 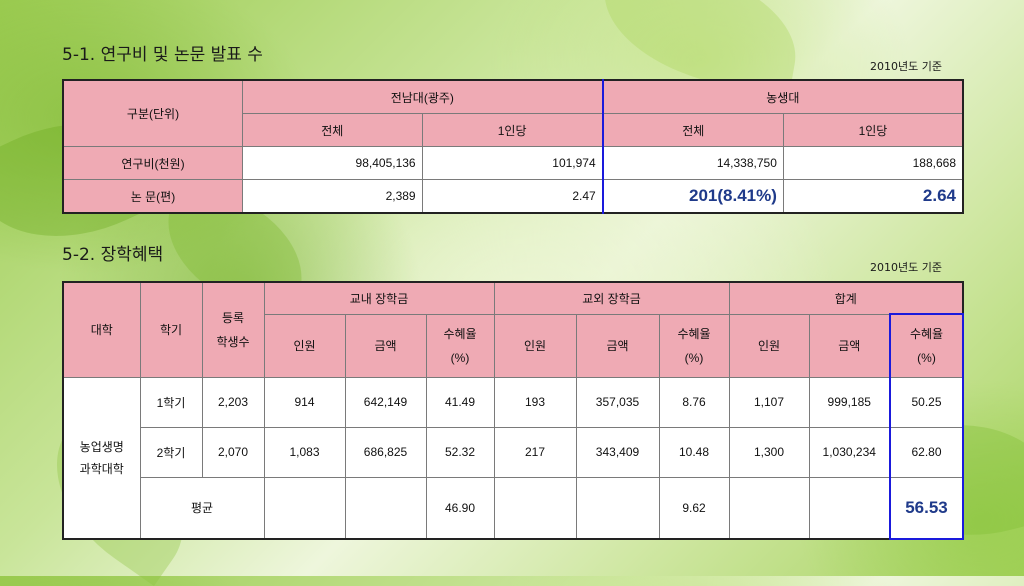 I want to click on cell: 357,035, so click(x=617, y=402).